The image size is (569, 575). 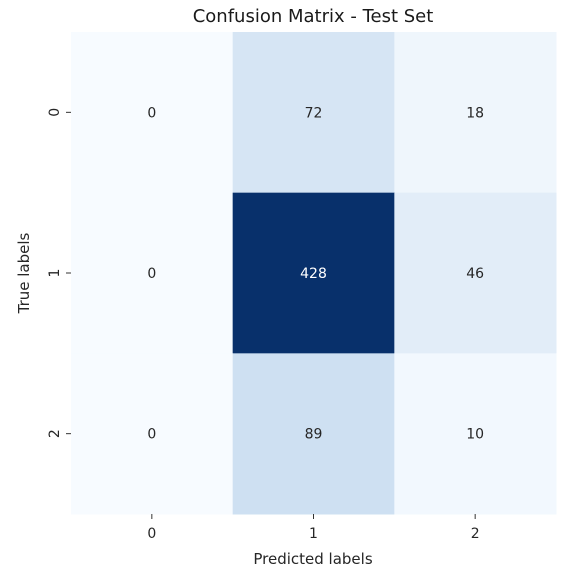 What do you see at coordinates (313, 534) in the screenshot?
I see `x-tick-label-1: 1` at bounding box center [313, 534].